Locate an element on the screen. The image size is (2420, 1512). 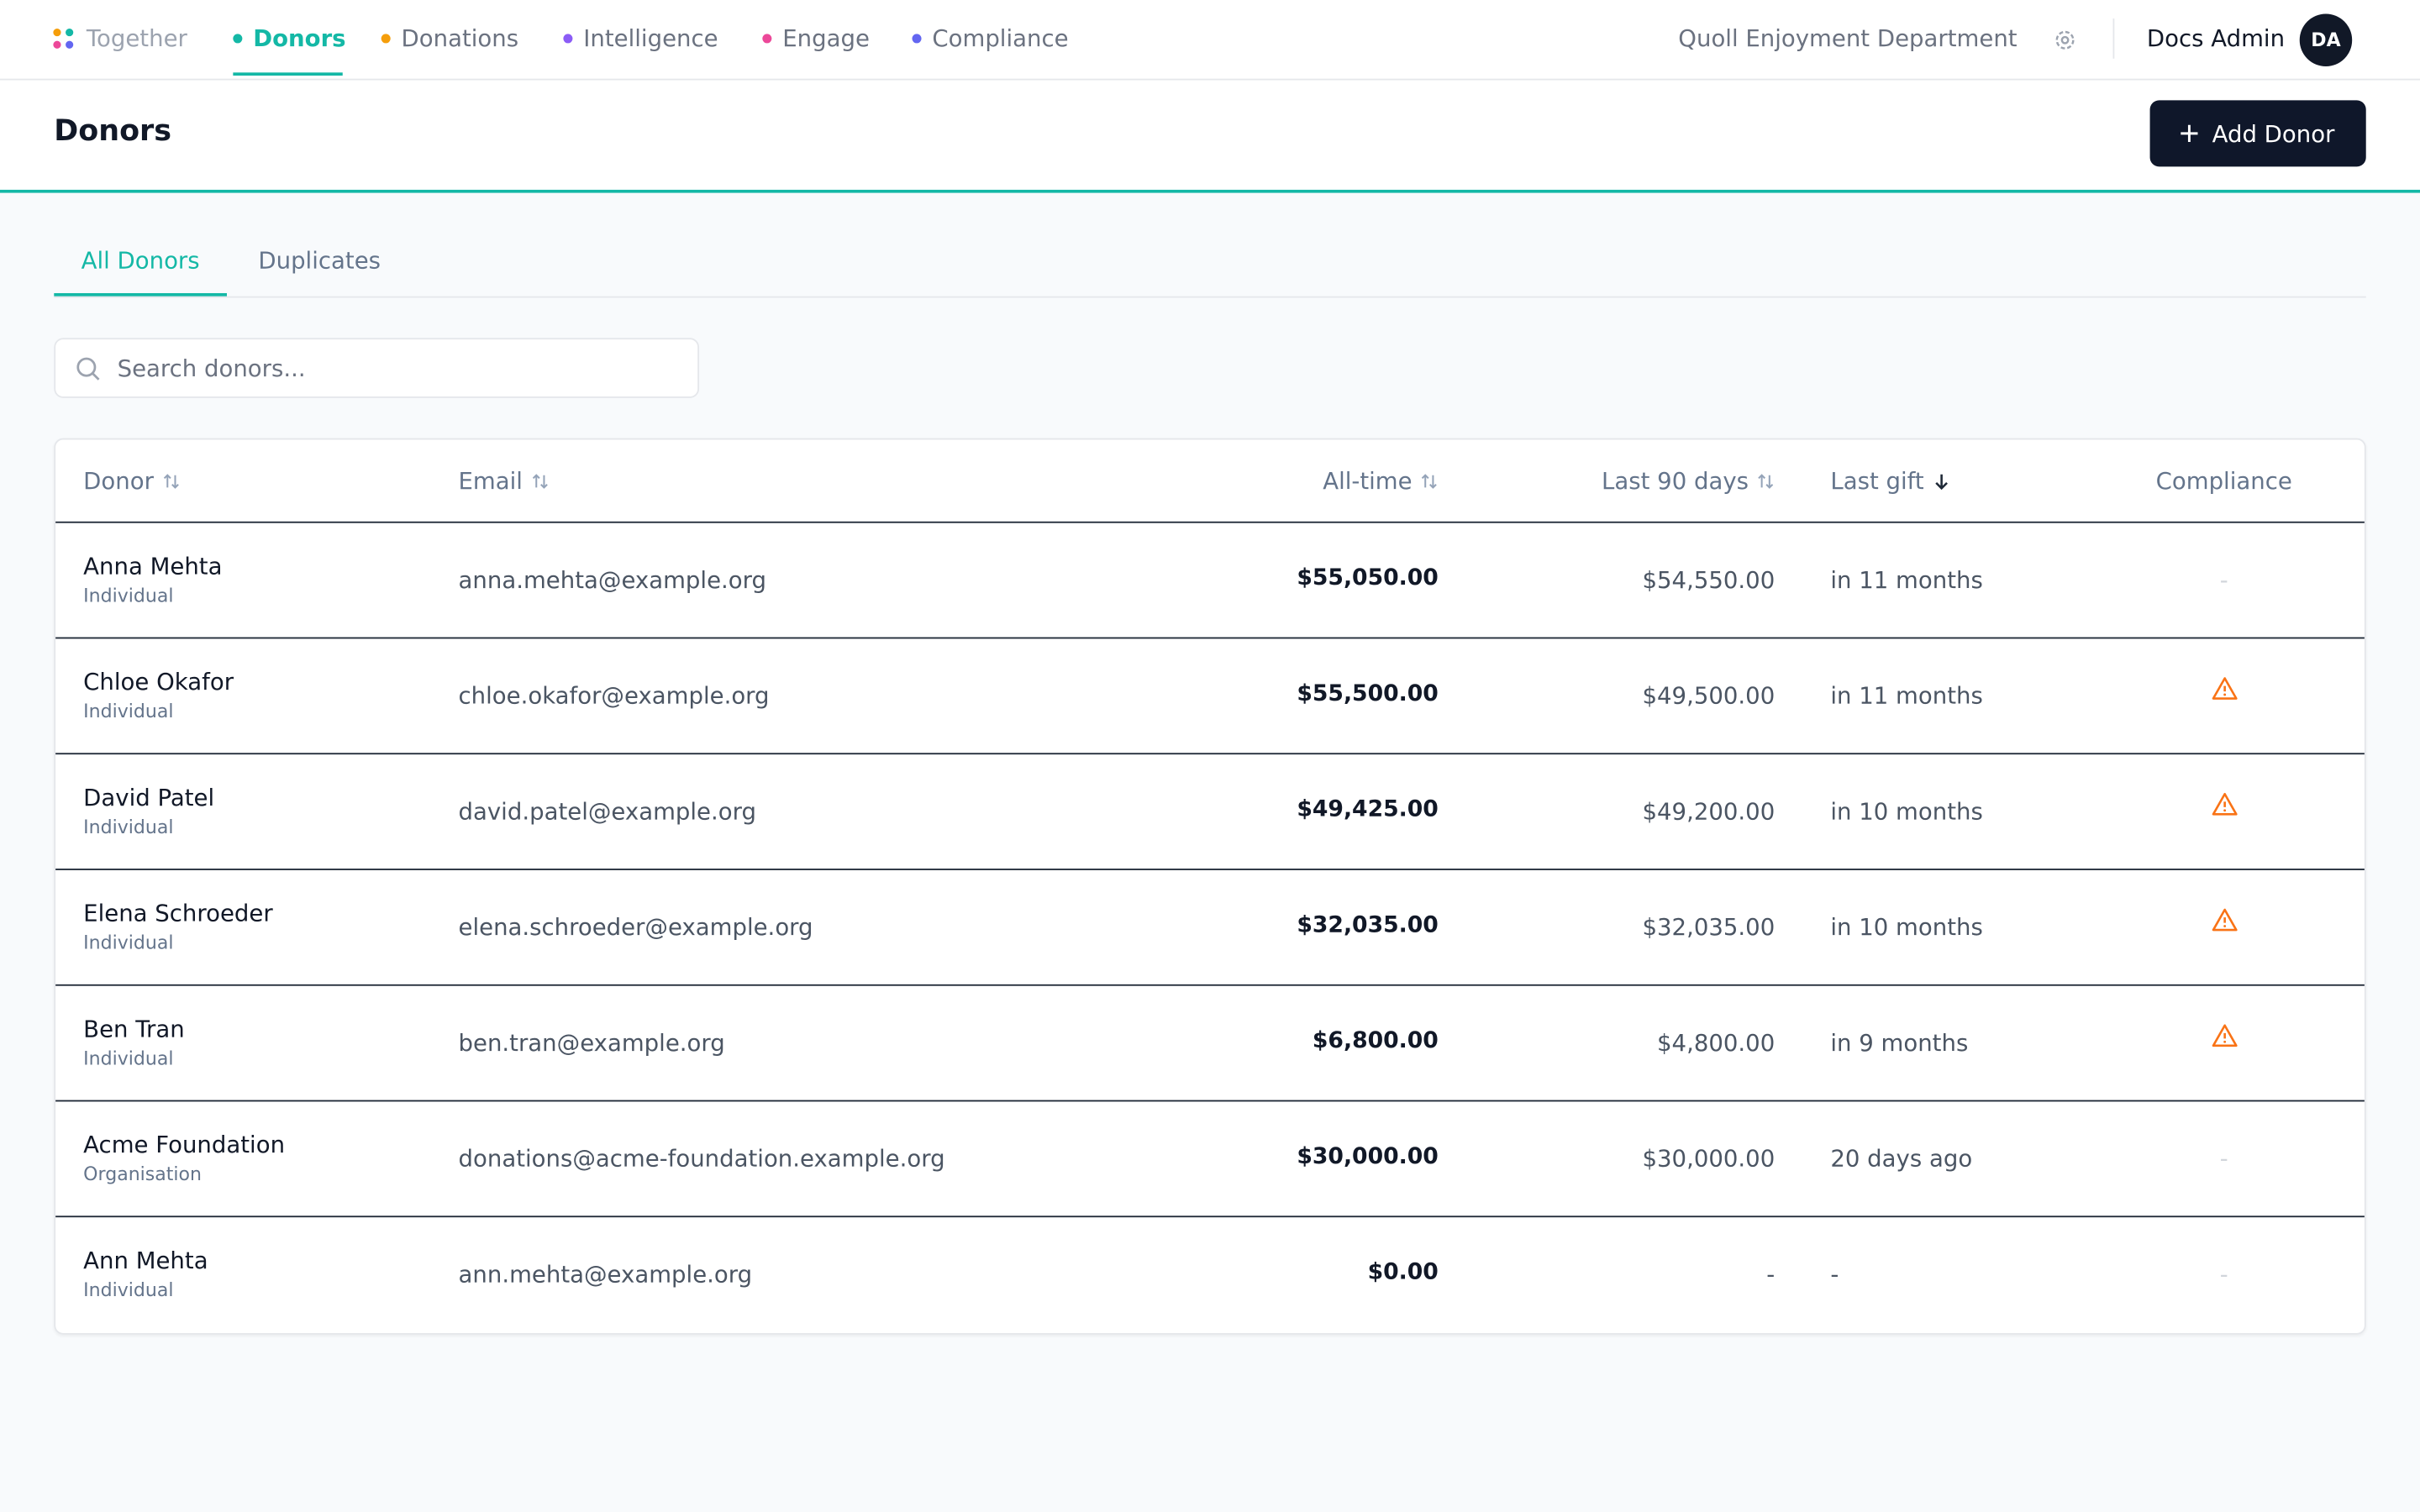
all-time: $55,050.00 is located at coordinates (1368, 578).